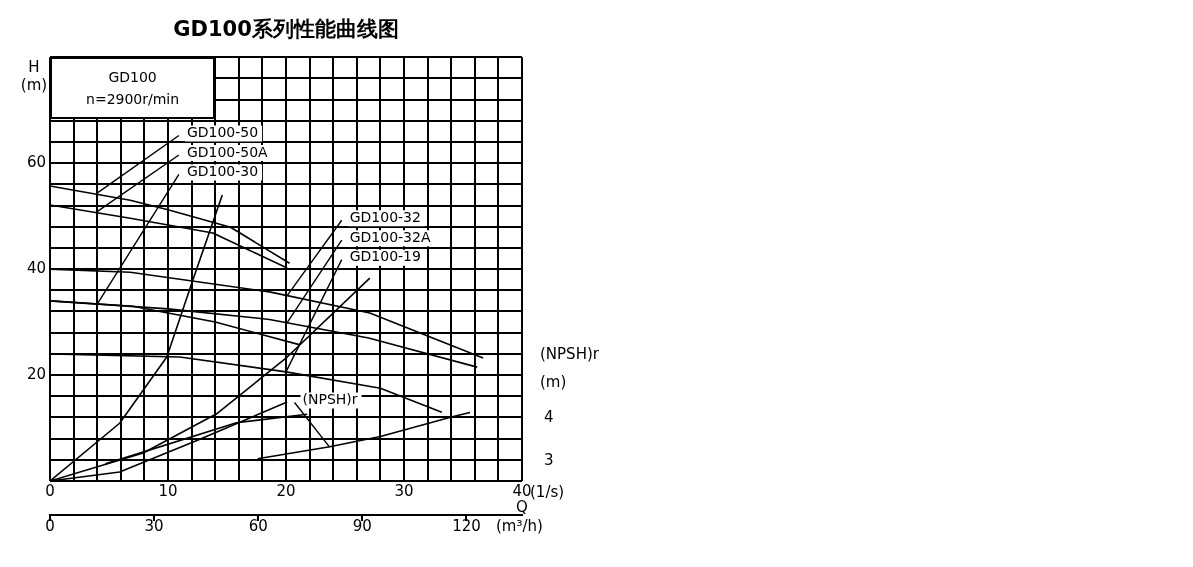 The height and width of the screenshot is (567, 1193). Describe the element at coordinates (547, 491) in the screenshot. I see `x-axis-title: (1/s)` at that location.